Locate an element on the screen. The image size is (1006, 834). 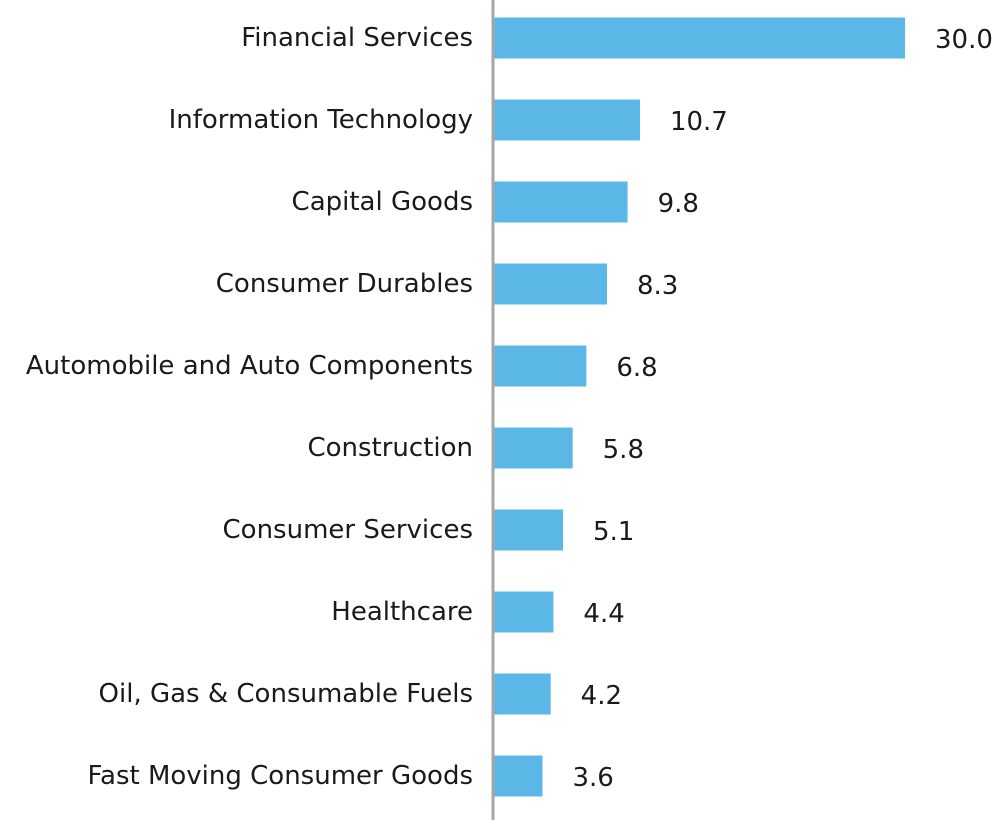
category-label-financial-services: Financial Services is located at coordinates (357, 38).